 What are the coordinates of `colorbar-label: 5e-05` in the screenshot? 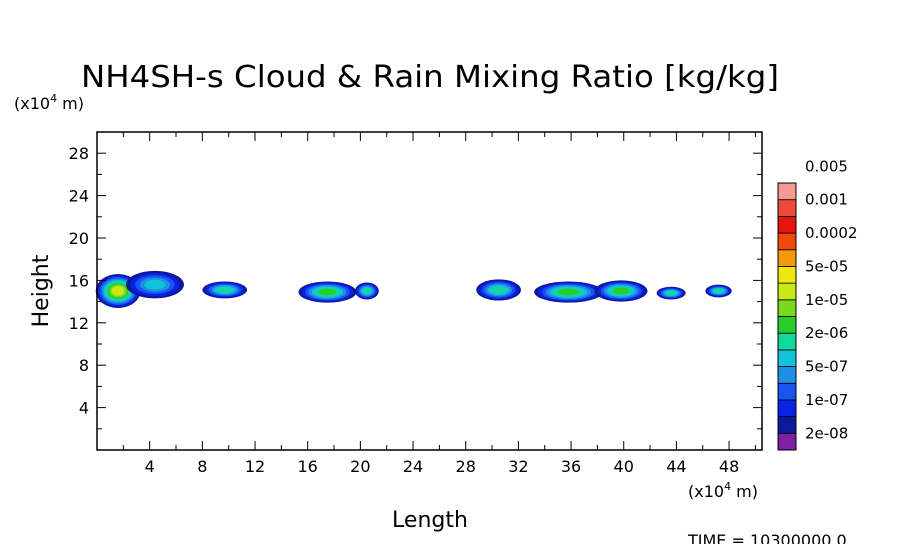 It's located at (826, 266).